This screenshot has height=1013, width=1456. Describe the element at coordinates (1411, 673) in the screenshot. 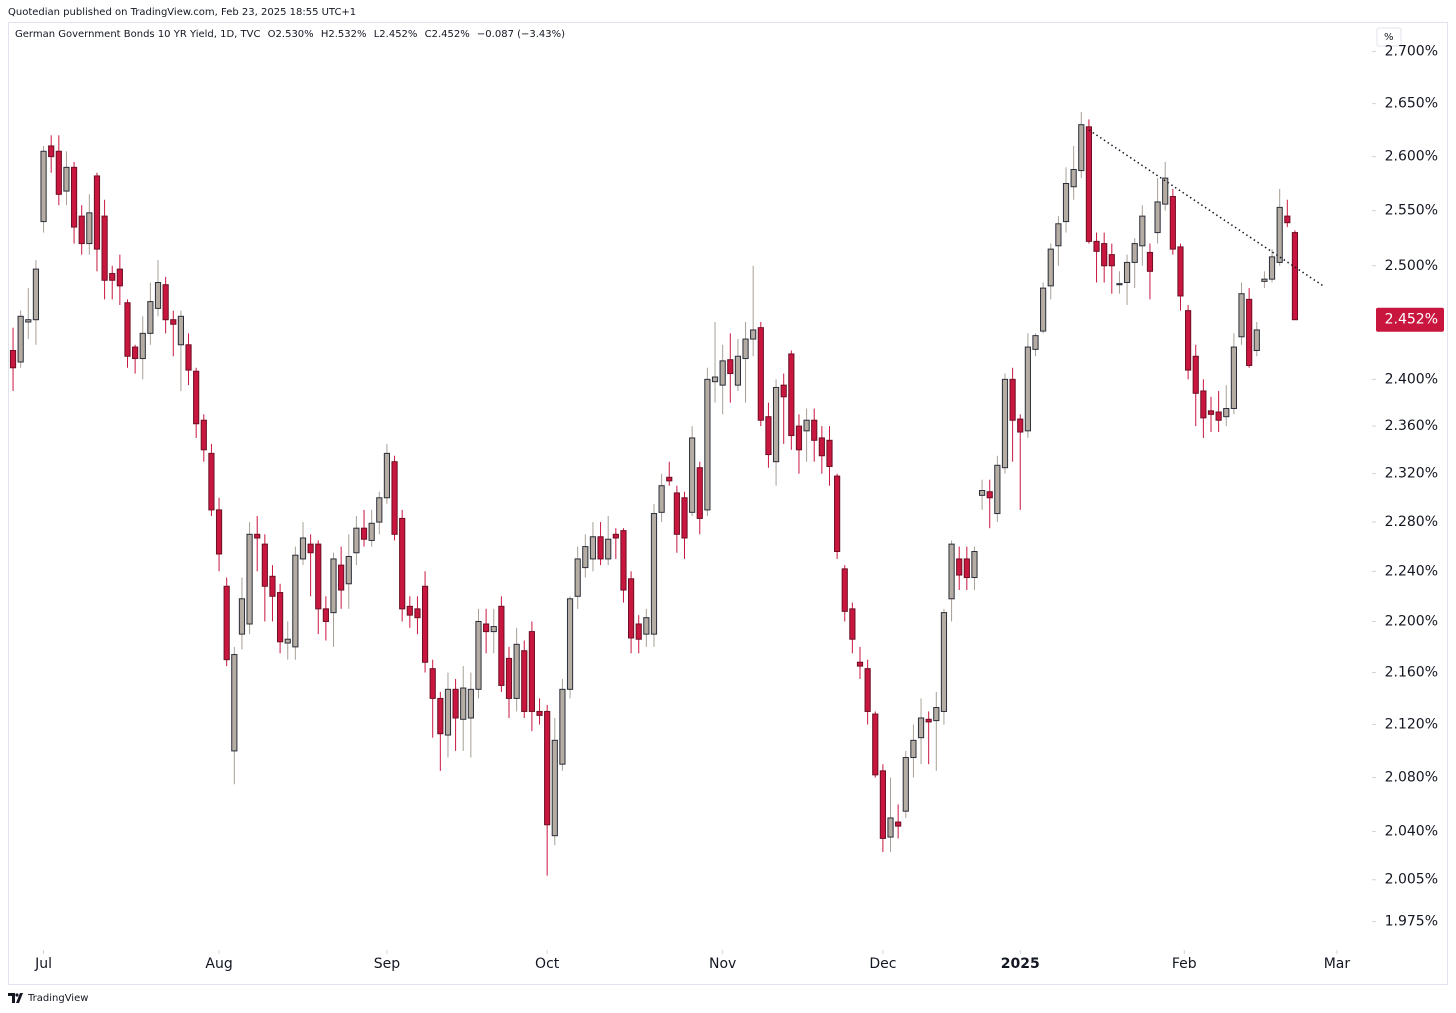

I see `y-tick-label: 2.160%` at that location.